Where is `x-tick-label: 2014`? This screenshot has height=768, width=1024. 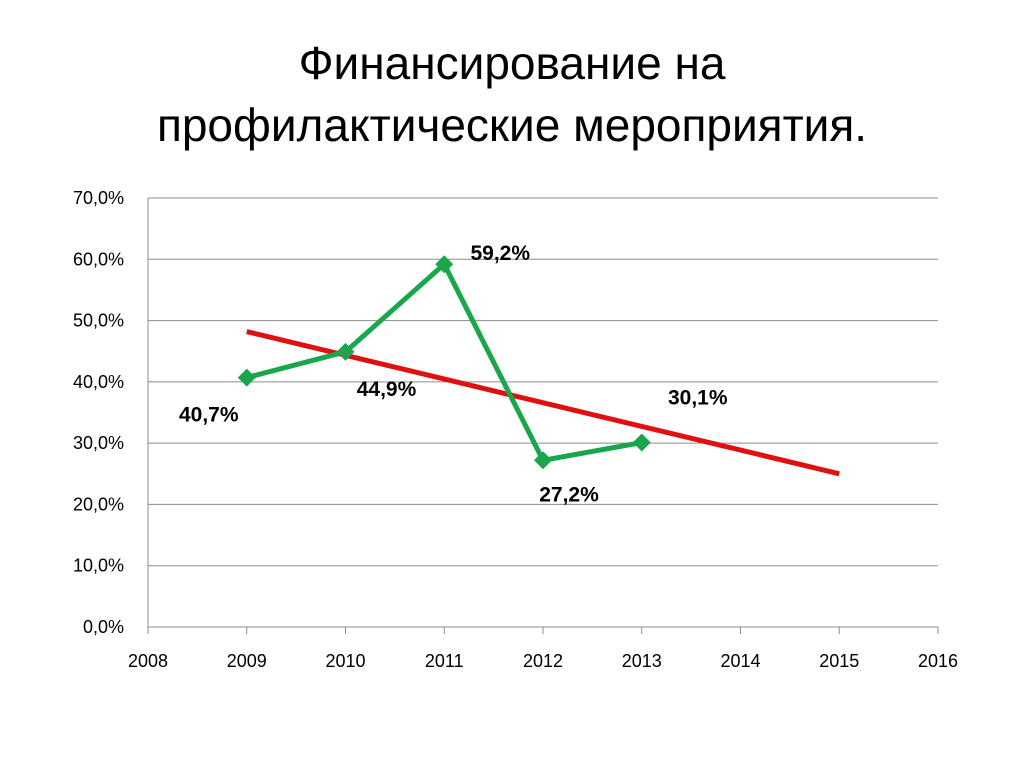
x-tick-label: 2014 is located at coordinates (740, 661).